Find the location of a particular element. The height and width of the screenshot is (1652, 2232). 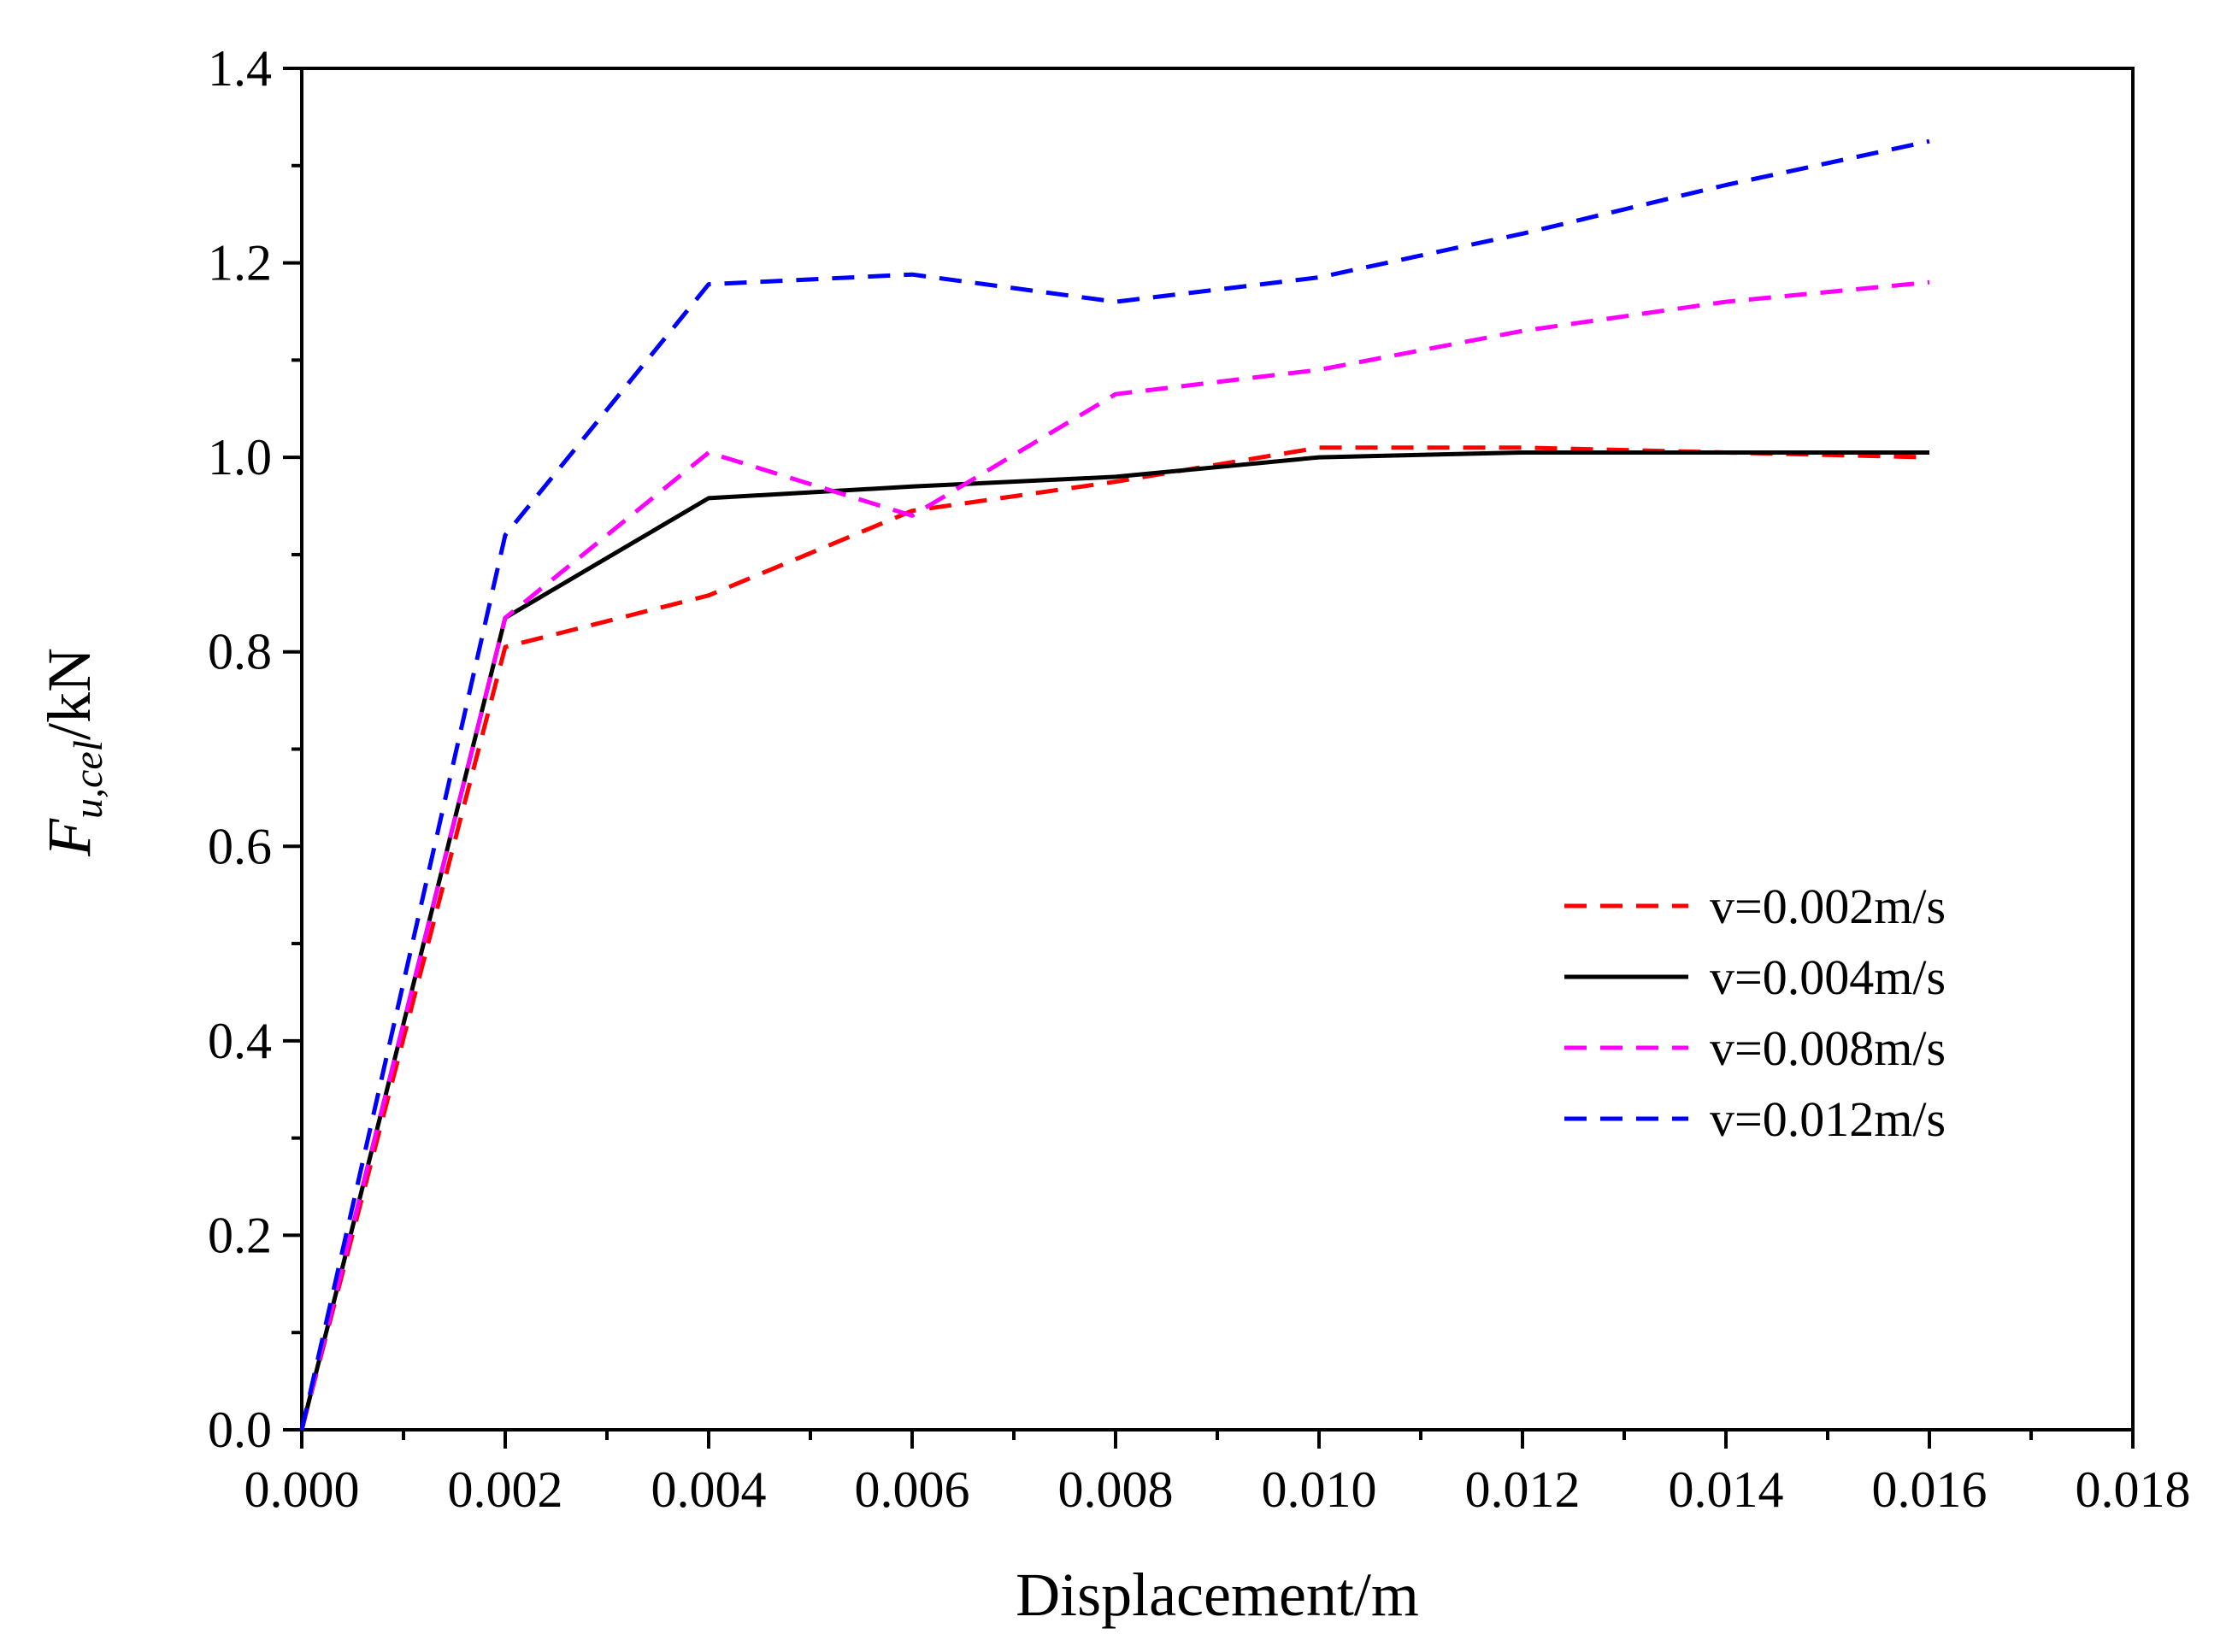

legend-label-2: v=0.004m/s is located at coordinates (1828, 977).